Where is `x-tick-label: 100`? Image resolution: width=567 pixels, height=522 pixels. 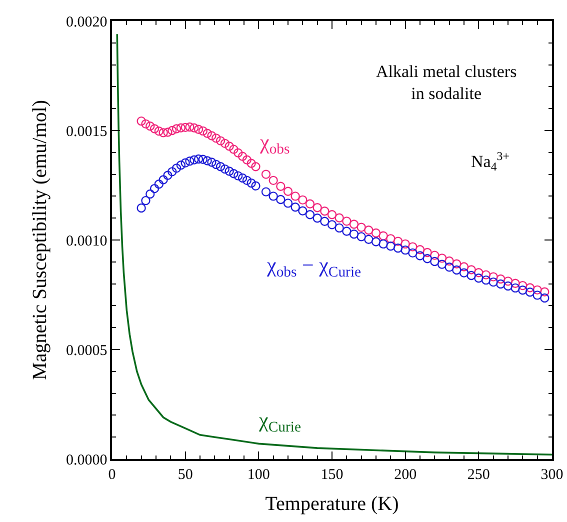
x-tick-label: 100 is located at coordinates (258, 474).